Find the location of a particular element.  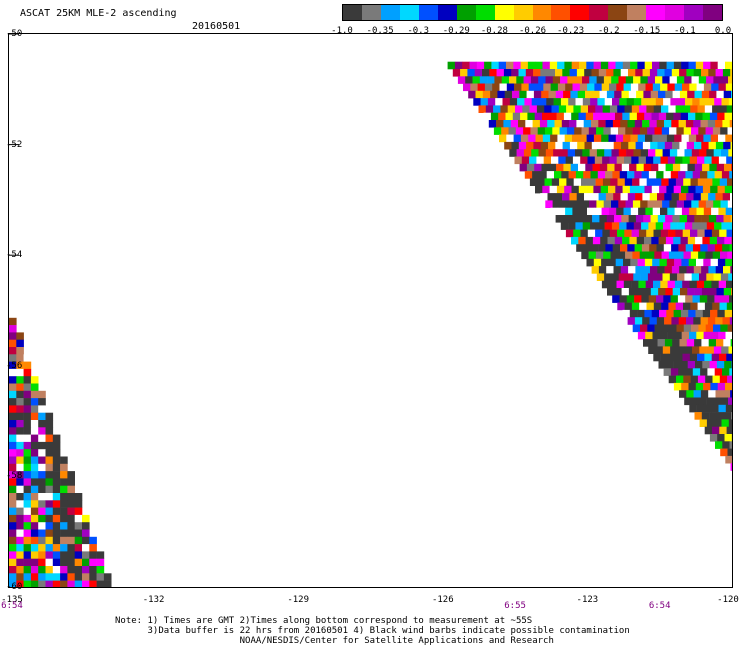

colorbar-label: -1.0 is located at coordinates (342, 31).